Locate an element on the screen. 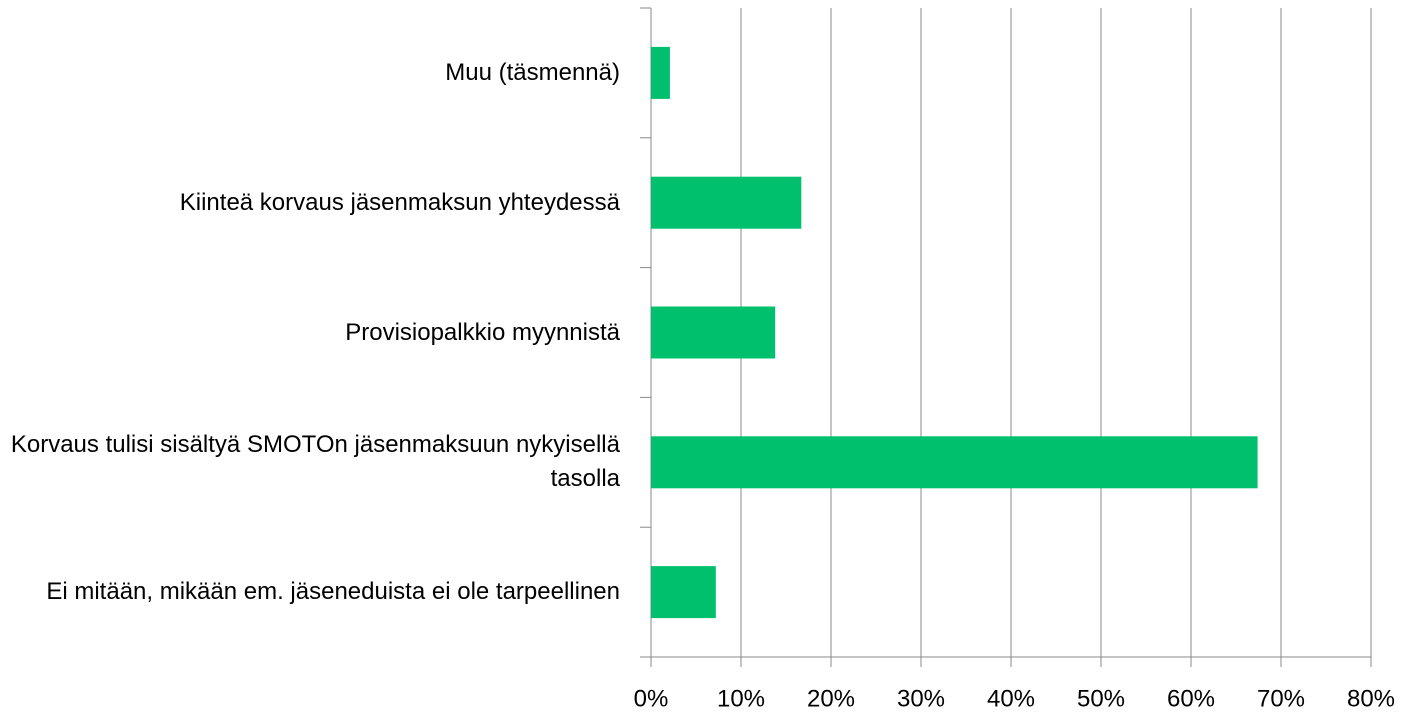 Image resolution: width=1407 pixels, height=717 pixels. x-tick-label: 80% is located at coordinates (1371, 698).